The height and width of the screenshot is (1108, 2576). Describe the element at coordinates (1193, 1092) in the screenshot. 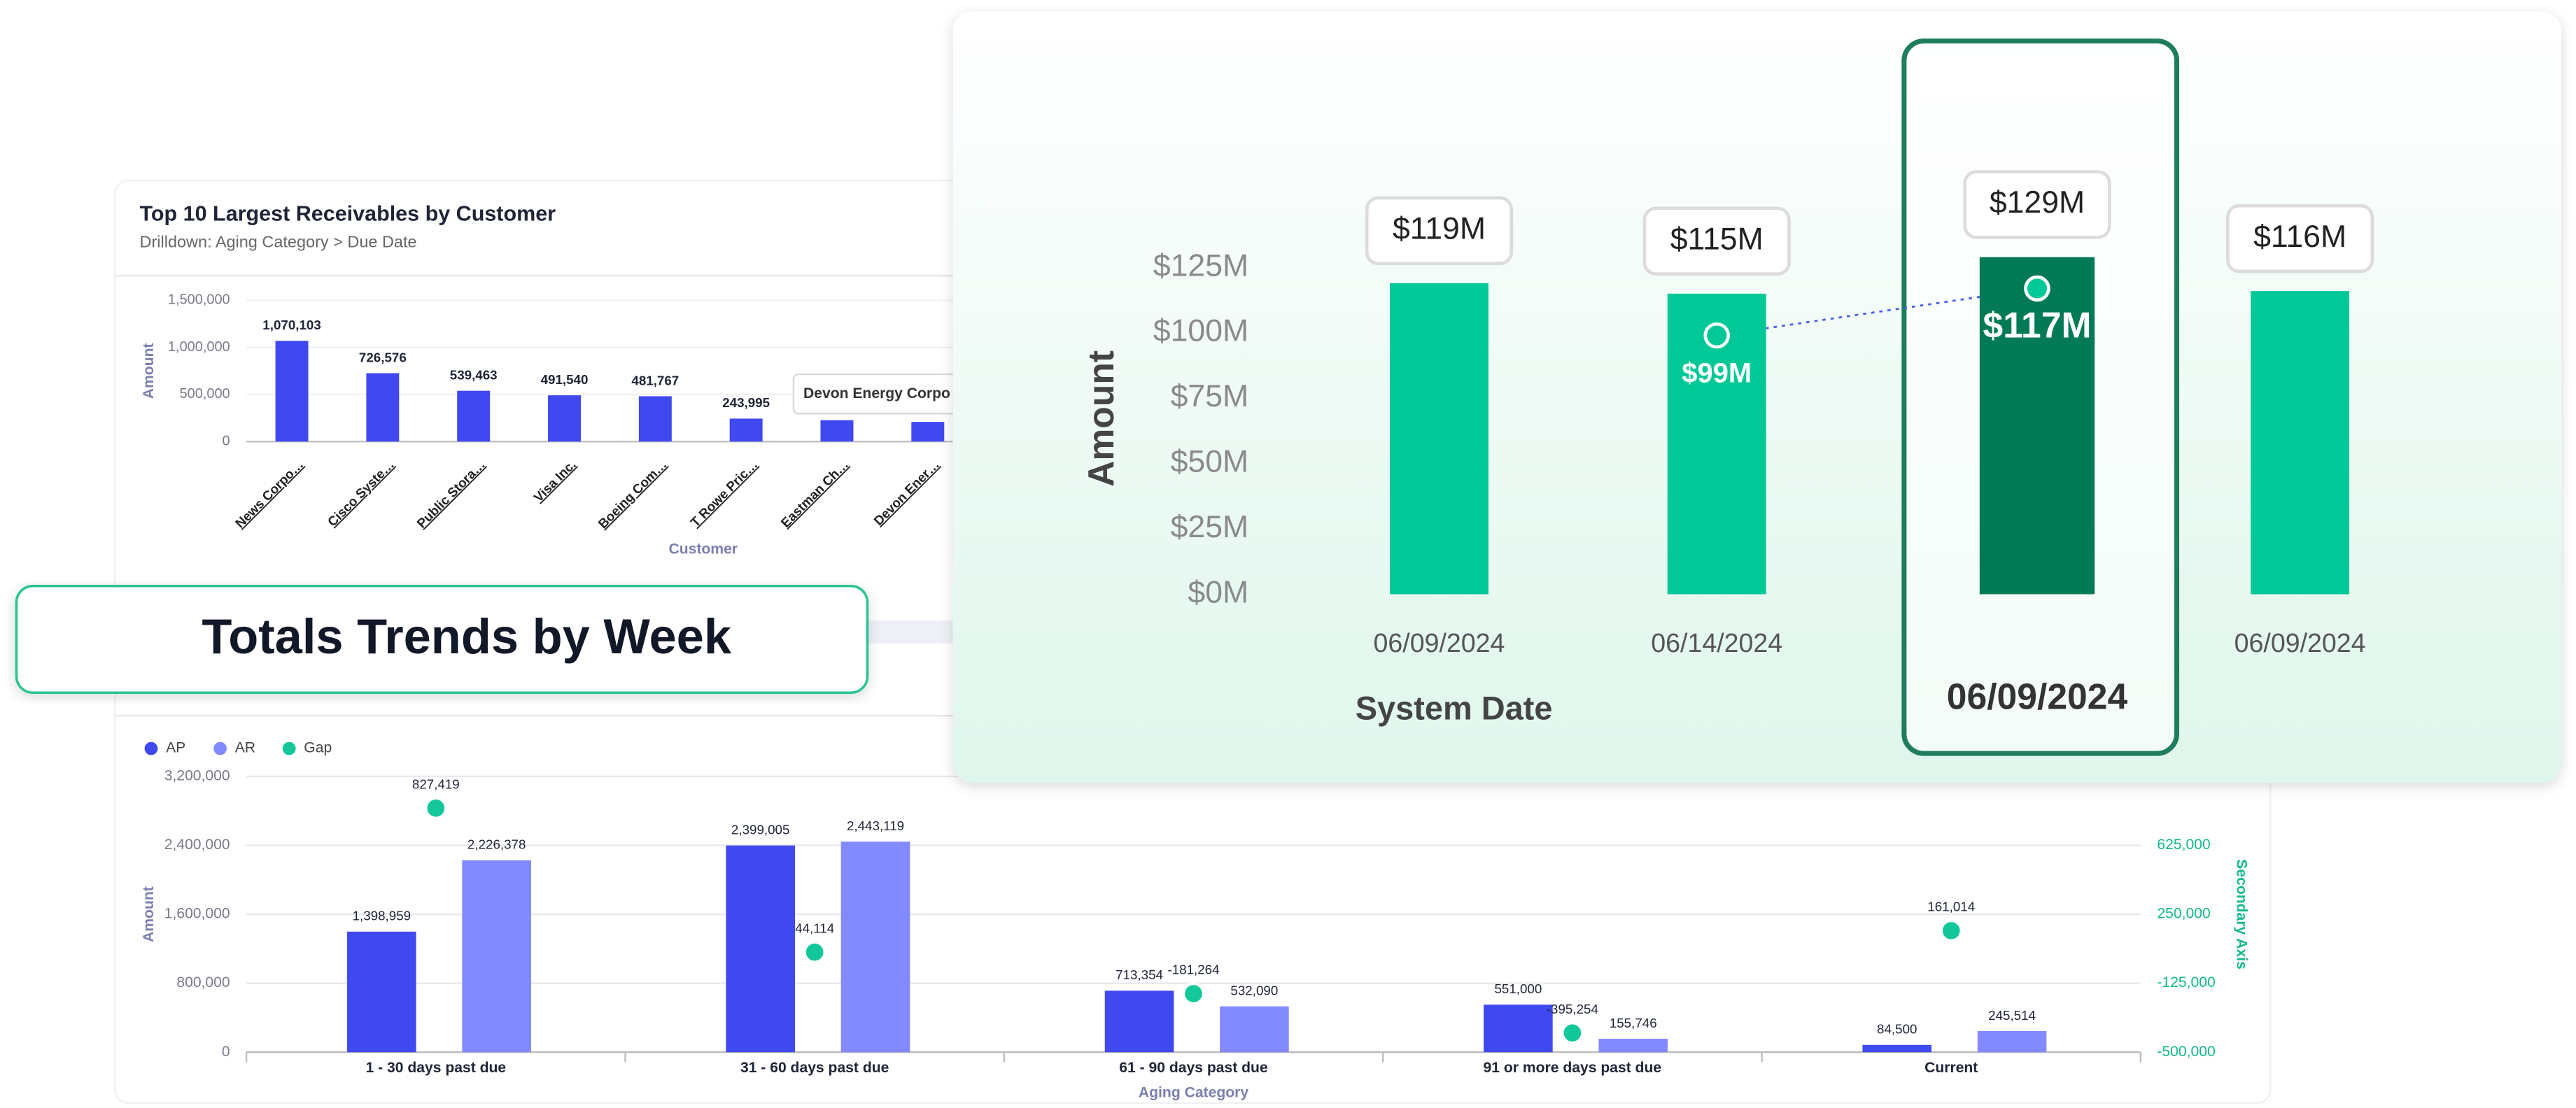

I see `x-axis-label: Aging Category` at that location.